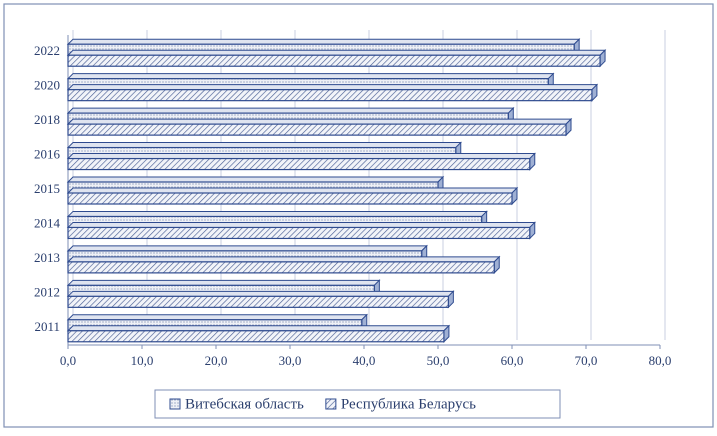 The width and height of the screenshot is (717, 436). Describe the element at coordinates (438, 360) in the screenshot. I see `x-tick-label: 50,0` at that location.